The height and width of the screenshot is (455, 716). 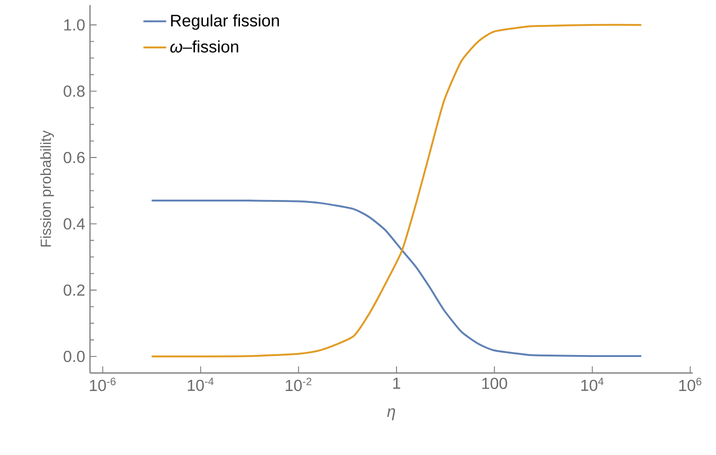 I want to click on x-axis-title: η, so click(x=391, y=414).